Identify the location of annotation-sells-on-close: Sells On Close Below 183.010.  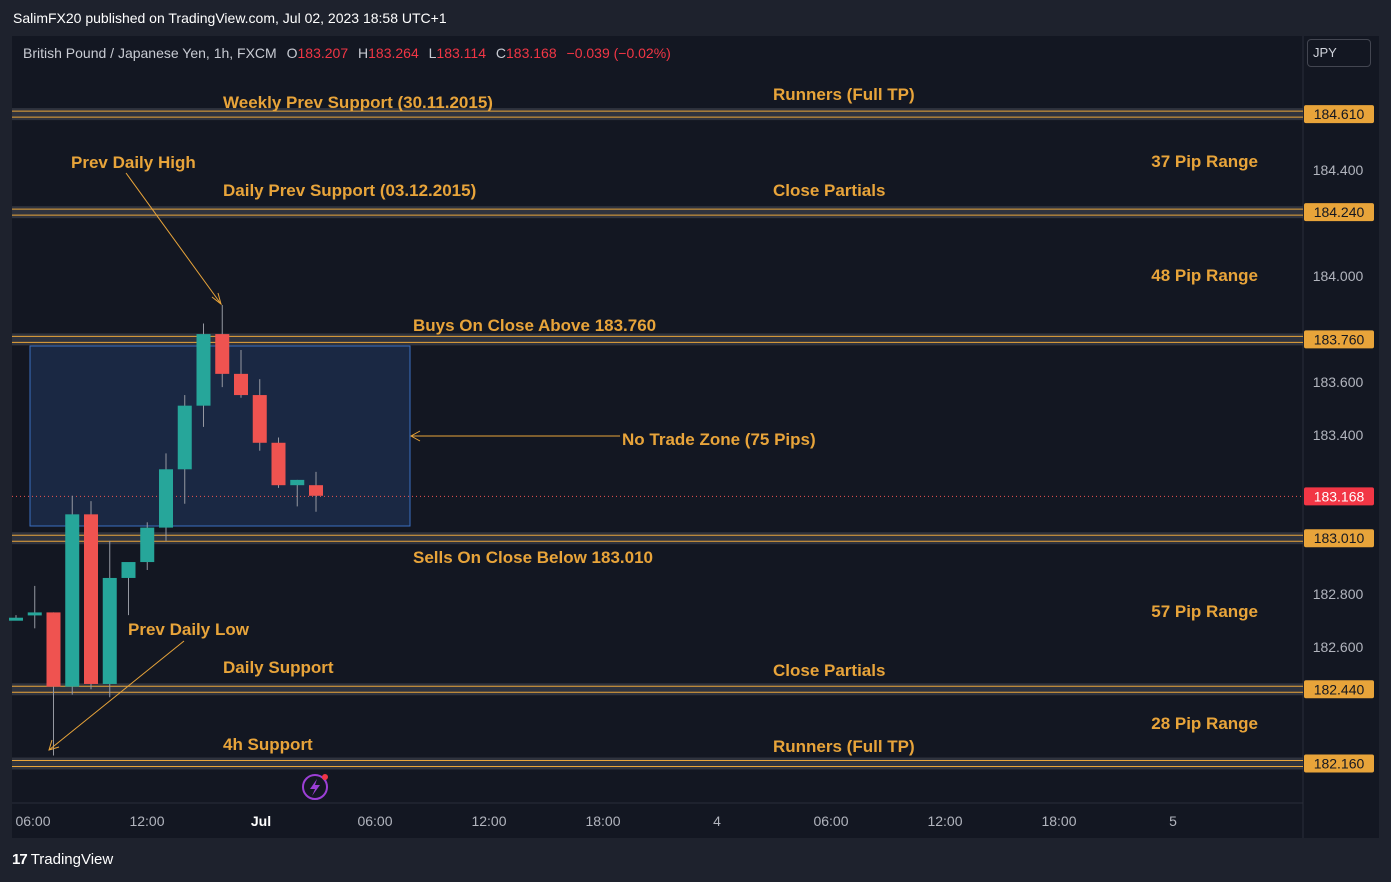
(533, 557).